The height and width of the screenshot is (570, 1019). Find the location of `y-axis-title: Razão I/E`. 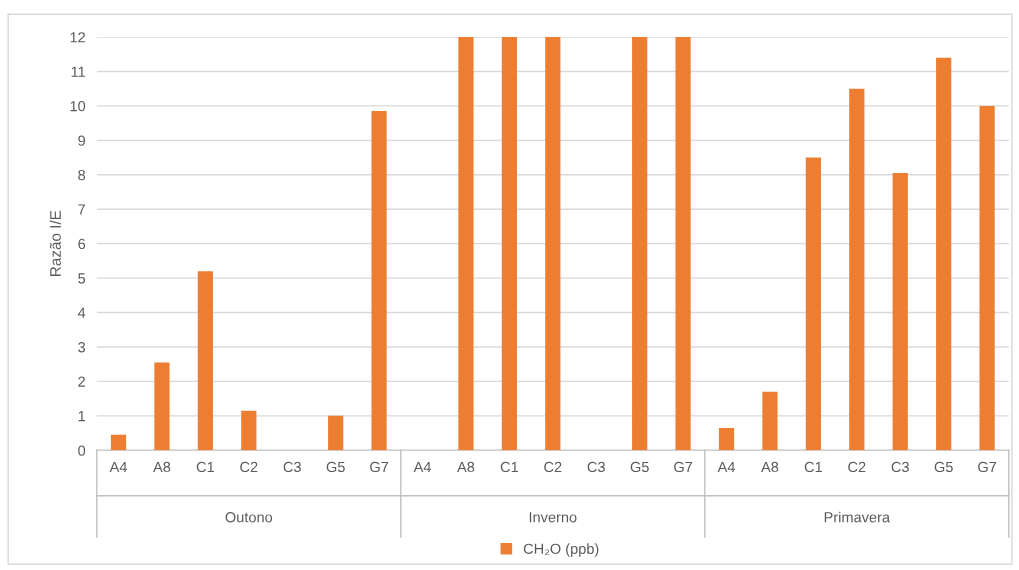

y-axis-title: Razão I/E is located at coordinates (55, 243).